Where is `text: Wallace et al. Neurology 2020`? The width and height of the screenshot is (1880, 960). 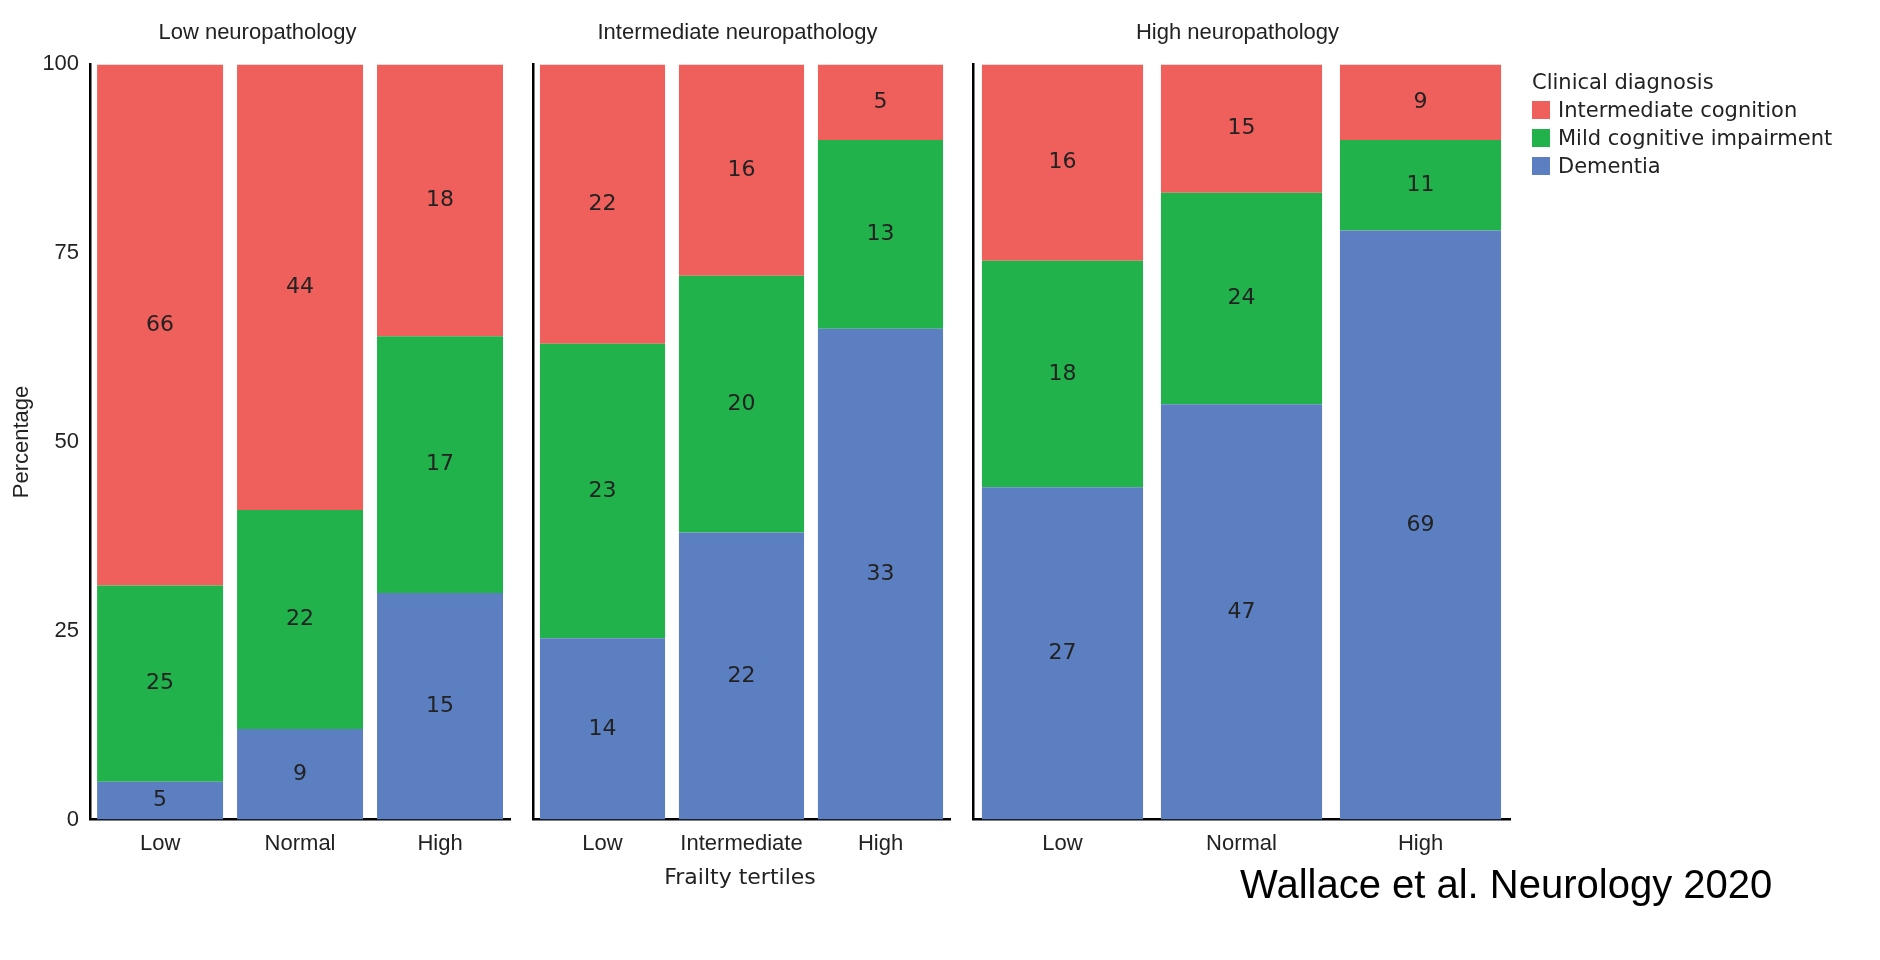
text: Wallace et al. Neurology 2020 is located at coordinates (1506, 884).